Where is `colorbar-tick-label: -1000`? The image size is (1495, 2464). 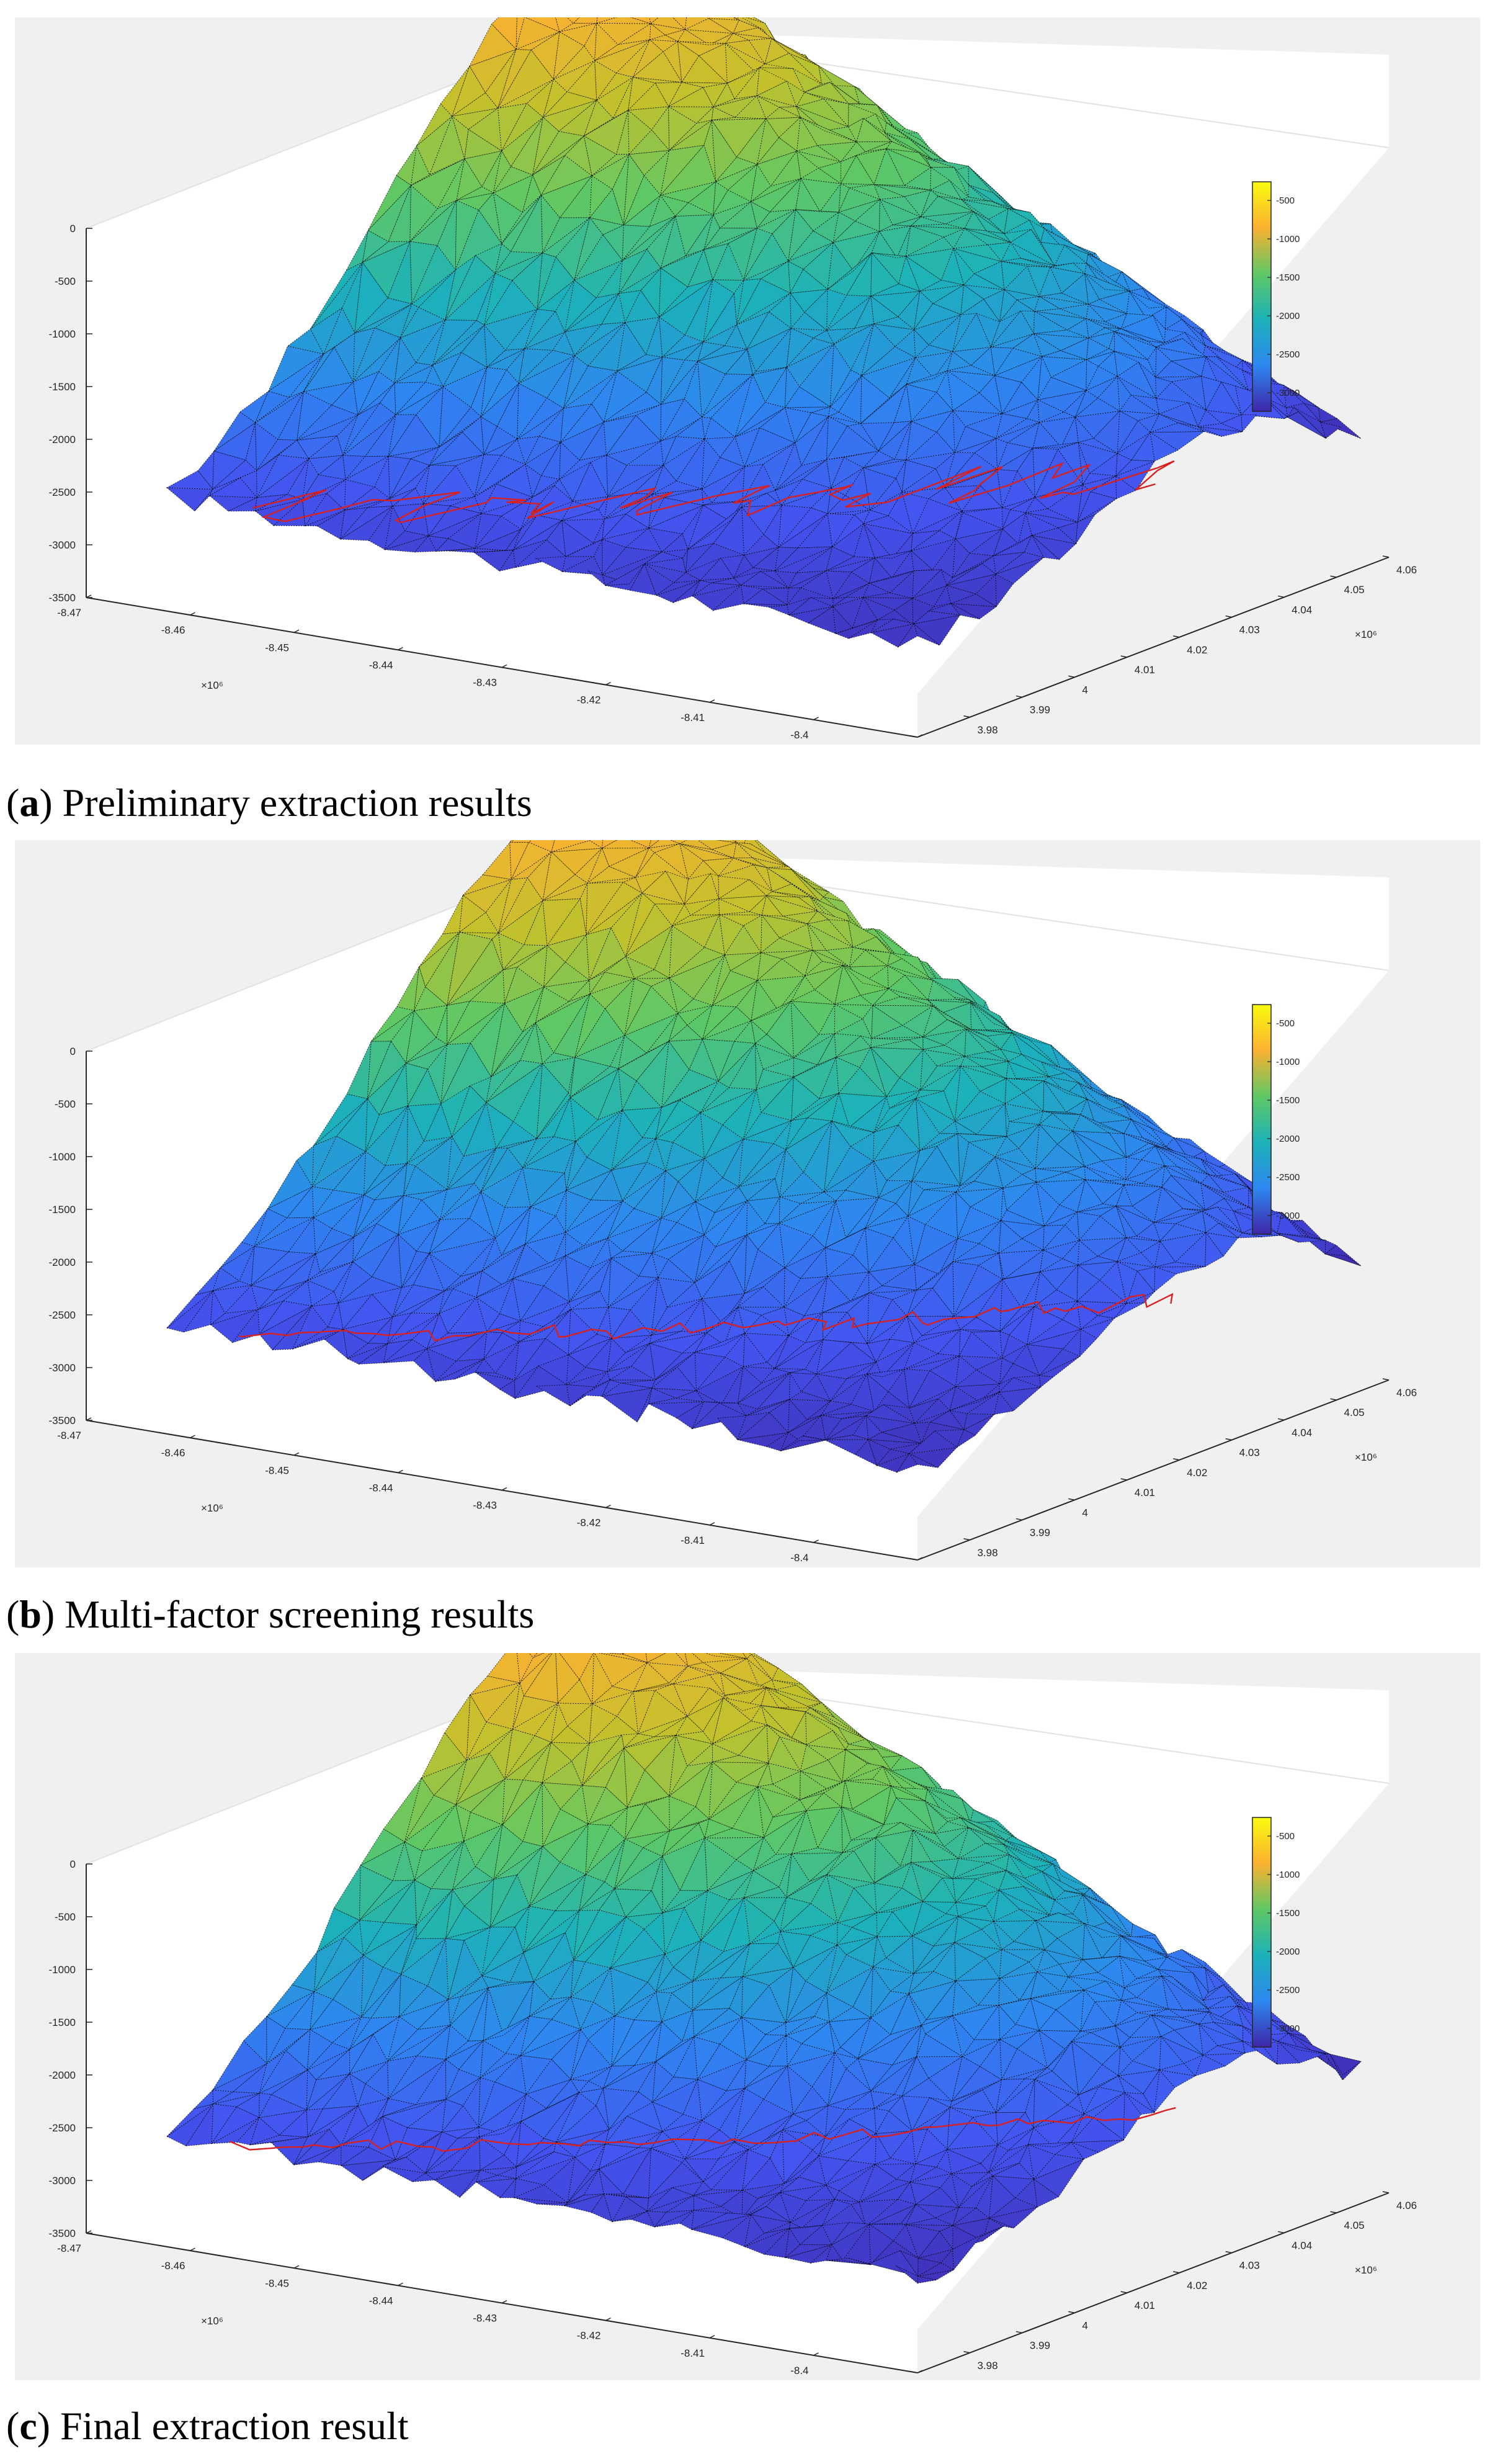
colorbar-tick-label: -1000 is located at coordinates (1288, 1875).